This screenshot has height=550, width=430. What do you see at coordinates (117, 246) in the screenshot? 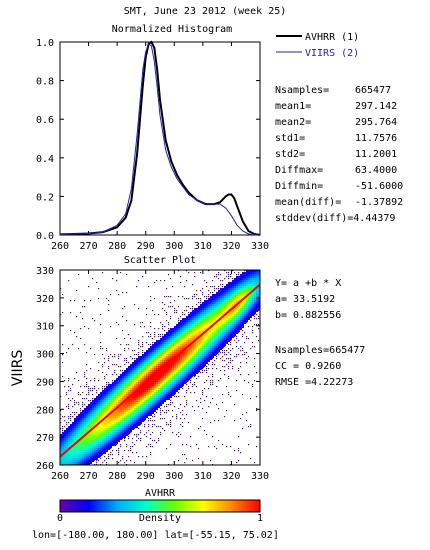
I see `histogram-x-tick-label: 280` at bounding box center [117, 246].